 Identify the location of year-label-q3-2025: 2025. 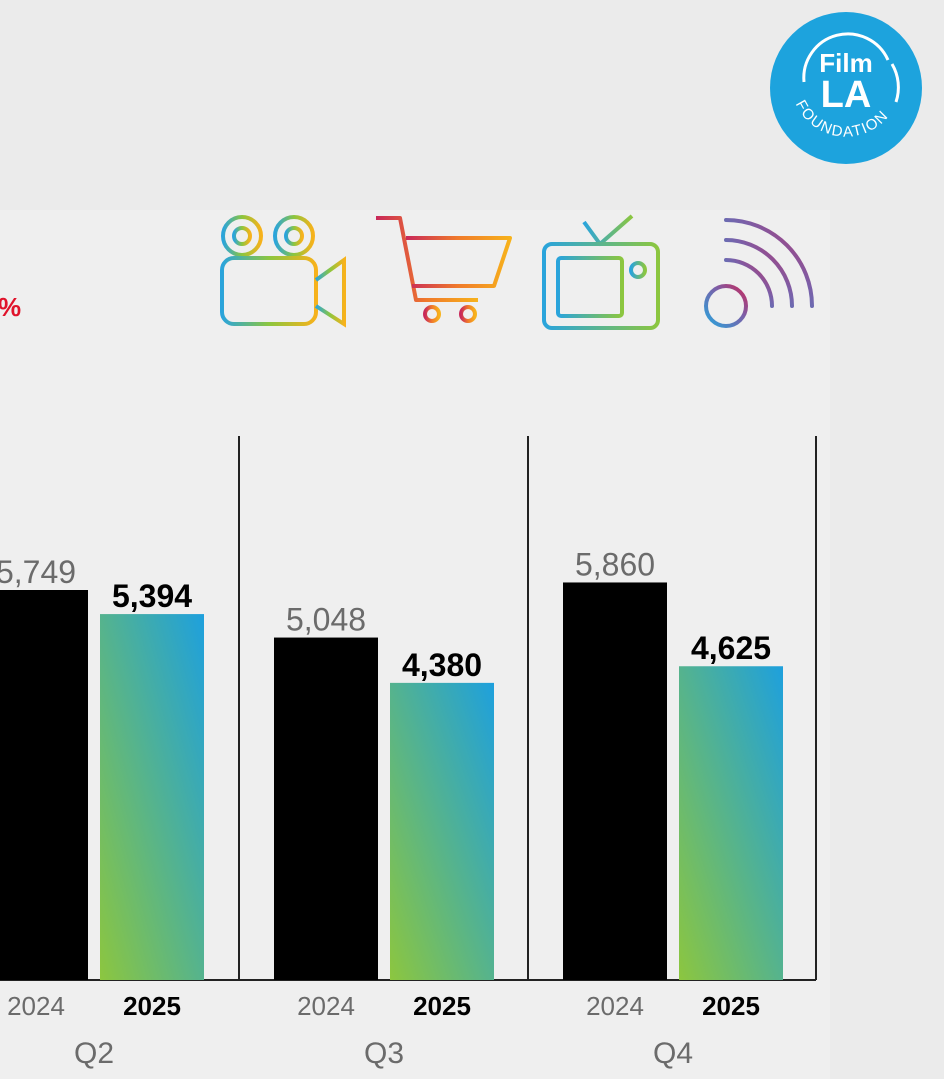
(442, 1006).